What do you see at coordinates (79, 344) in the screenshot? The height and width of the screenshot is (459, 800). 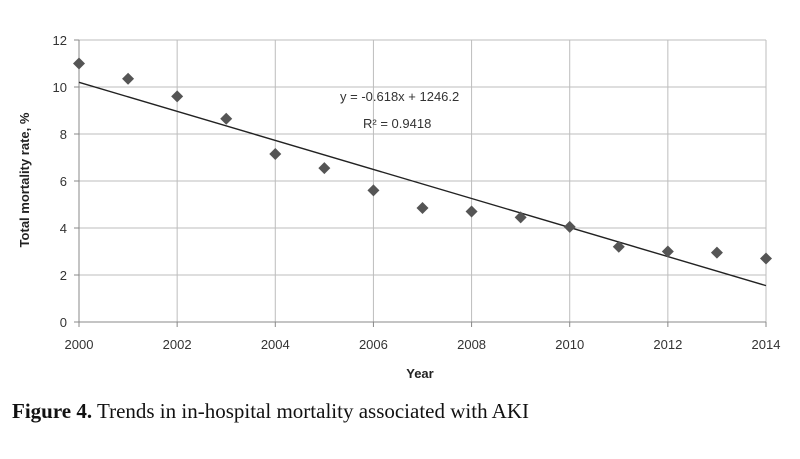 I see `x-tick-label: 2000` at bounding box center [79, 344].